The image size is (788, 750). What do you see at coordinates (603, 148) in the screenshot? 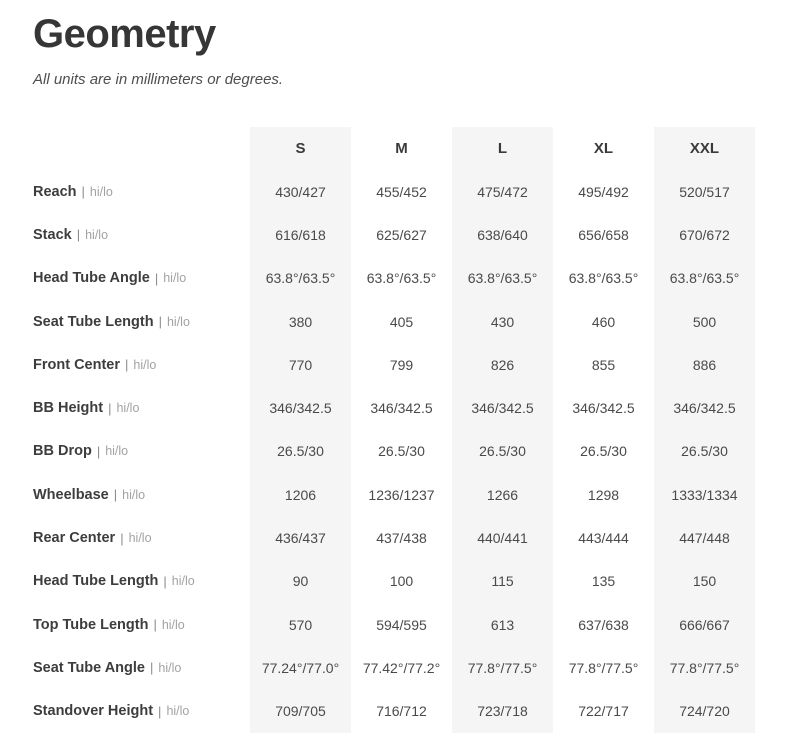
I see `column-header-xl: XL` at bounding box center [603, 148].